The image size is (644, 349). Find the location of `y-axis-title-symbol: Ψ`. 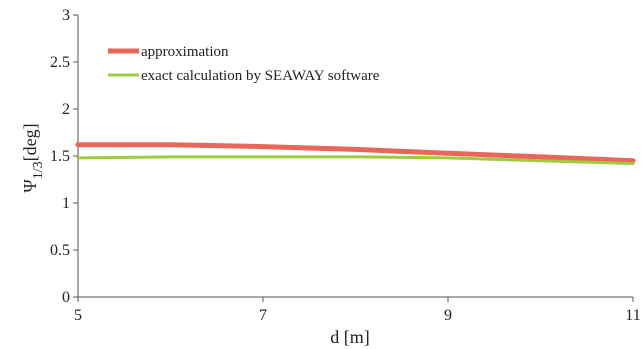

y-axis-title-symbol: Ψ is located at coordinates (30, 186).